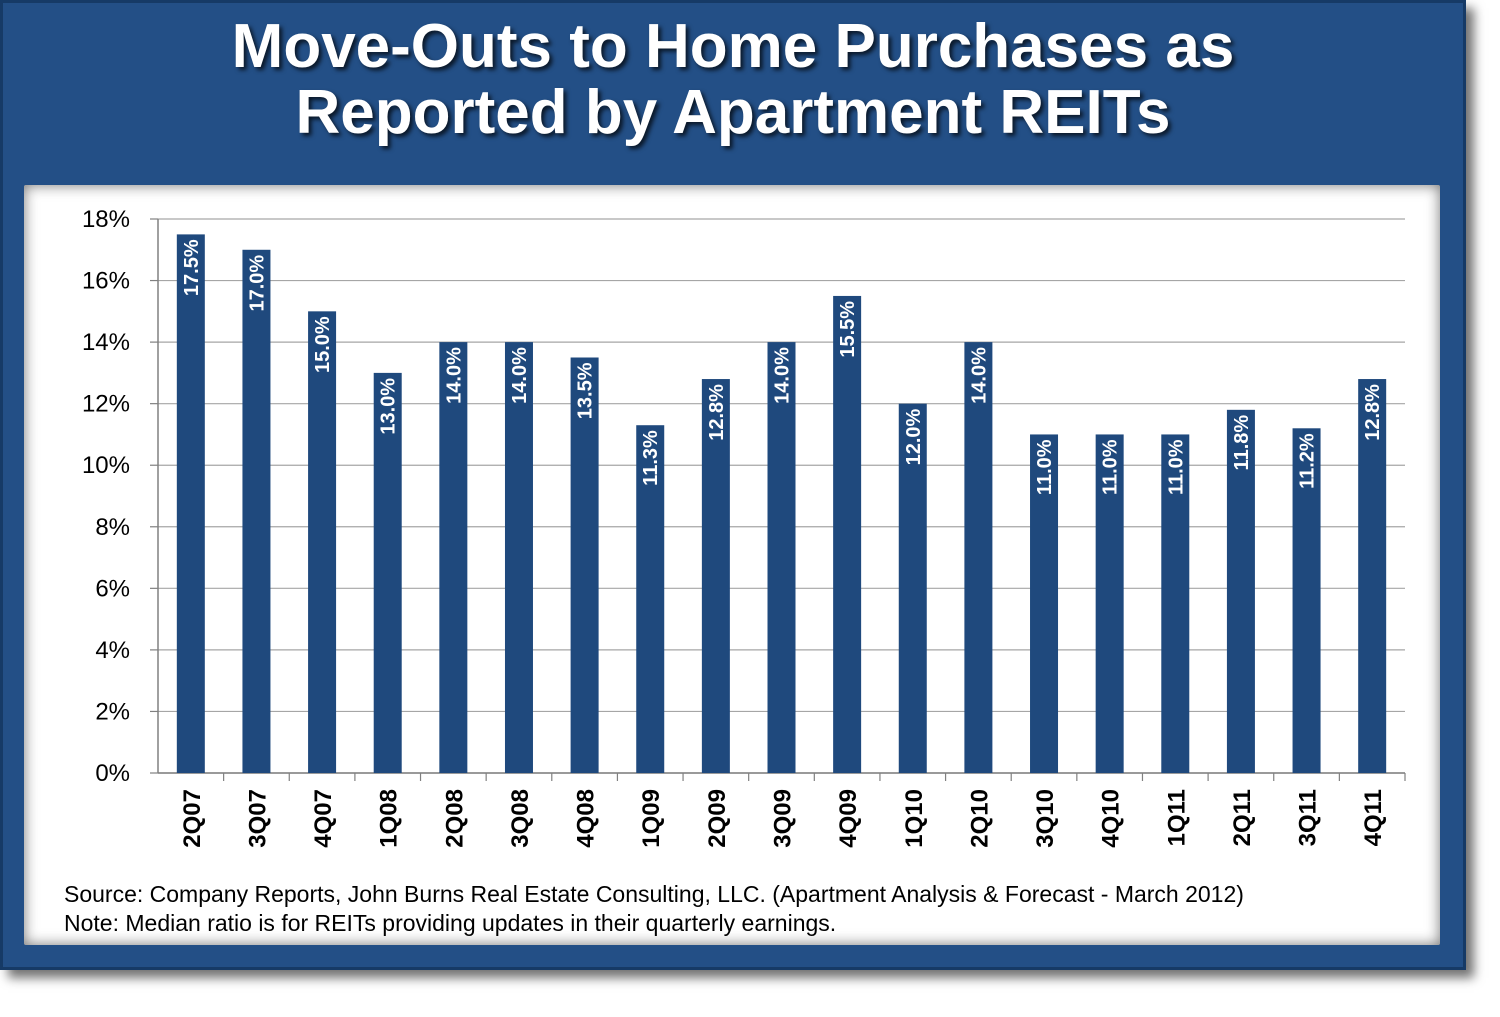  Describe the element at coordinates (733, 112) in the screenshot. I see `title-line-2: Reported by Apartment REITs` at that location.